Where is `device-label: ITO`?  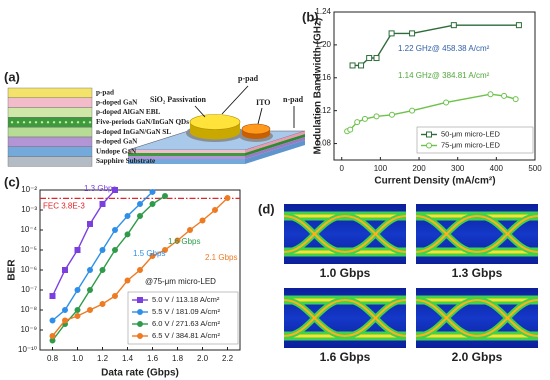 device-label: ITO is located at coordinates (263, 102).